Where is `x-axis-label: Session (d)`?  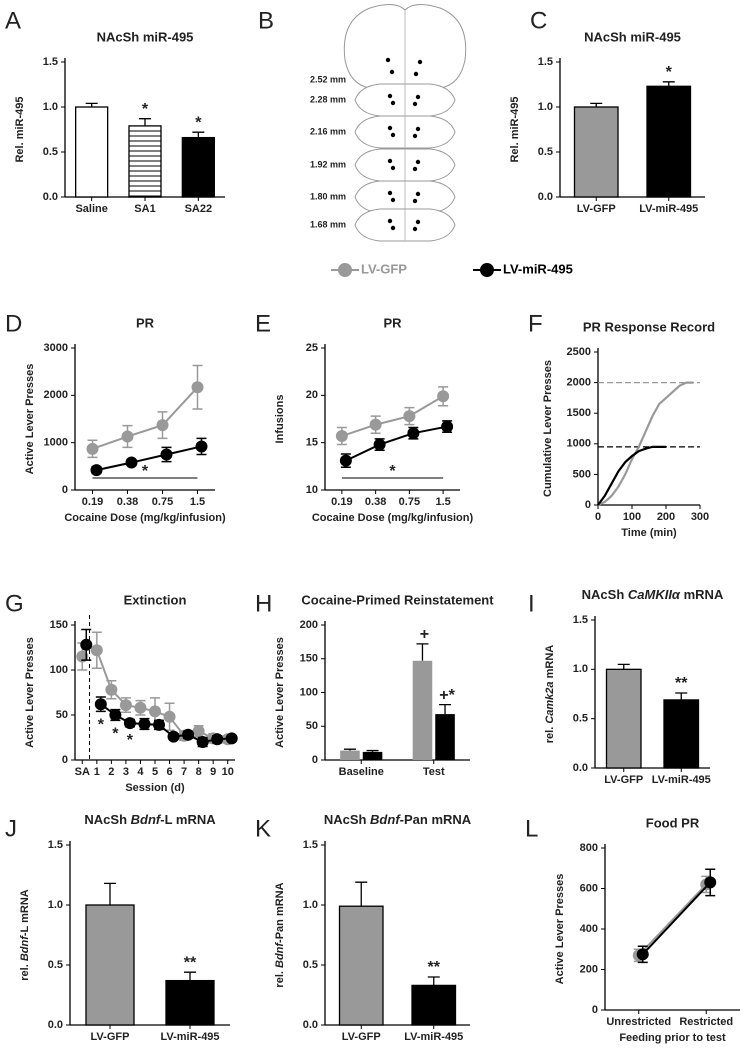 x-axis-label: Session (d) is located at coordinates (155, 788).